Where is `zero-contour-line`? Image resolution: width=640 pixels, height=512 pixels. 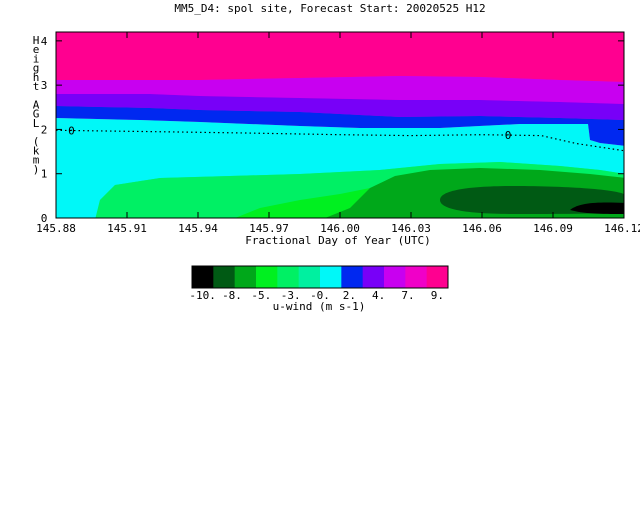
zero-contour-line is located at coordinates (340, 140).